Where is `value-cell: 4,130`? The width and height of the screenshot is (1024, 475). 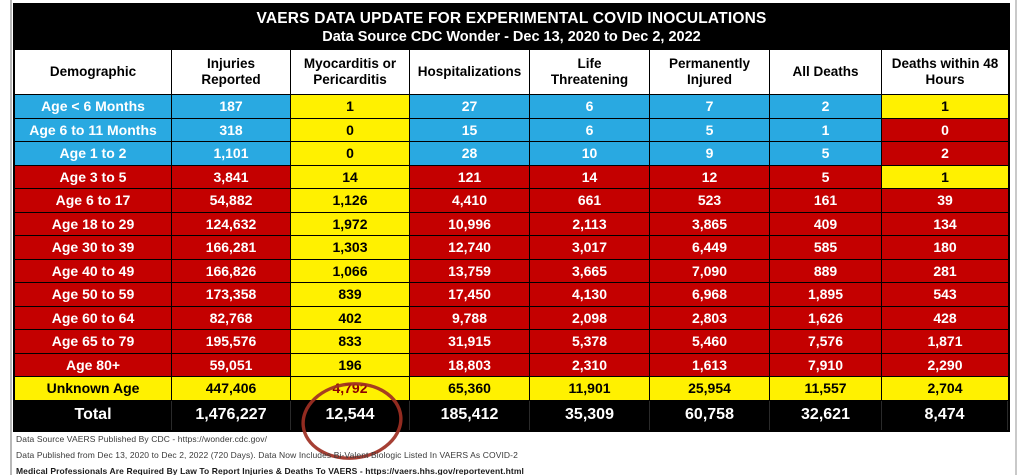
value-cell: 4,130 is located at coordinates (590, 295).